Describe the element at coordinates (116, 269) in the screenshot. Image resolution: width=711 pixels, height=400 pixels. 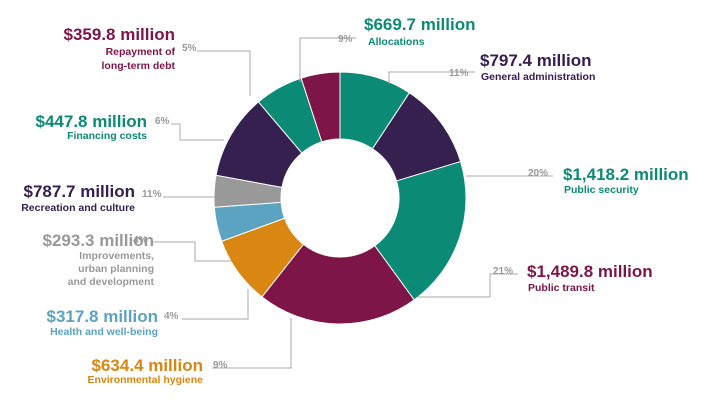
I see `category-label-improvements-urban-planning-and-development: urban planning` at that location.